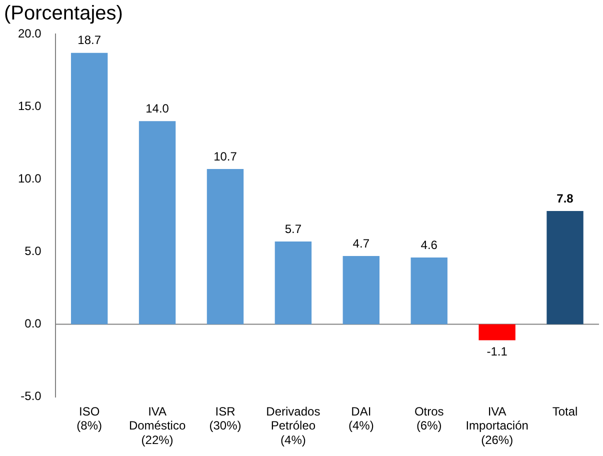  What do you see at coordinates (361, 243) in the screenshot?
I see `data-label: 4.7` at bounding box center [361, 243].